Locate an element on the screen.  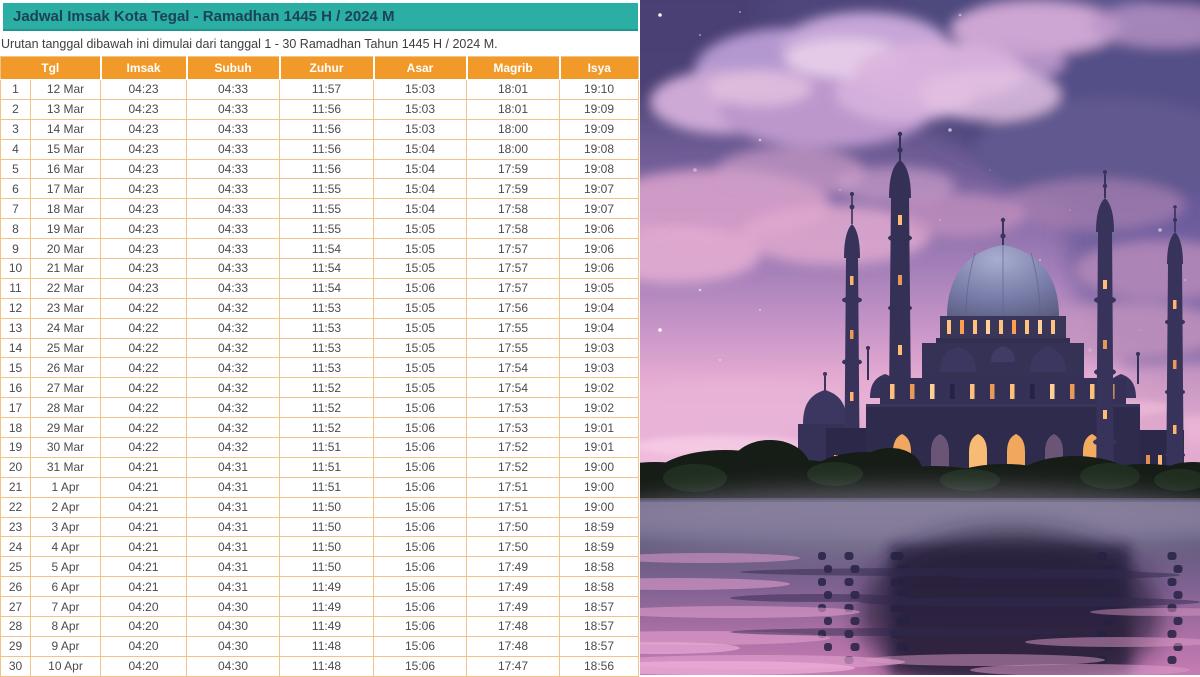
cell-date: 28 Mar is located at coordinates (65, 408).